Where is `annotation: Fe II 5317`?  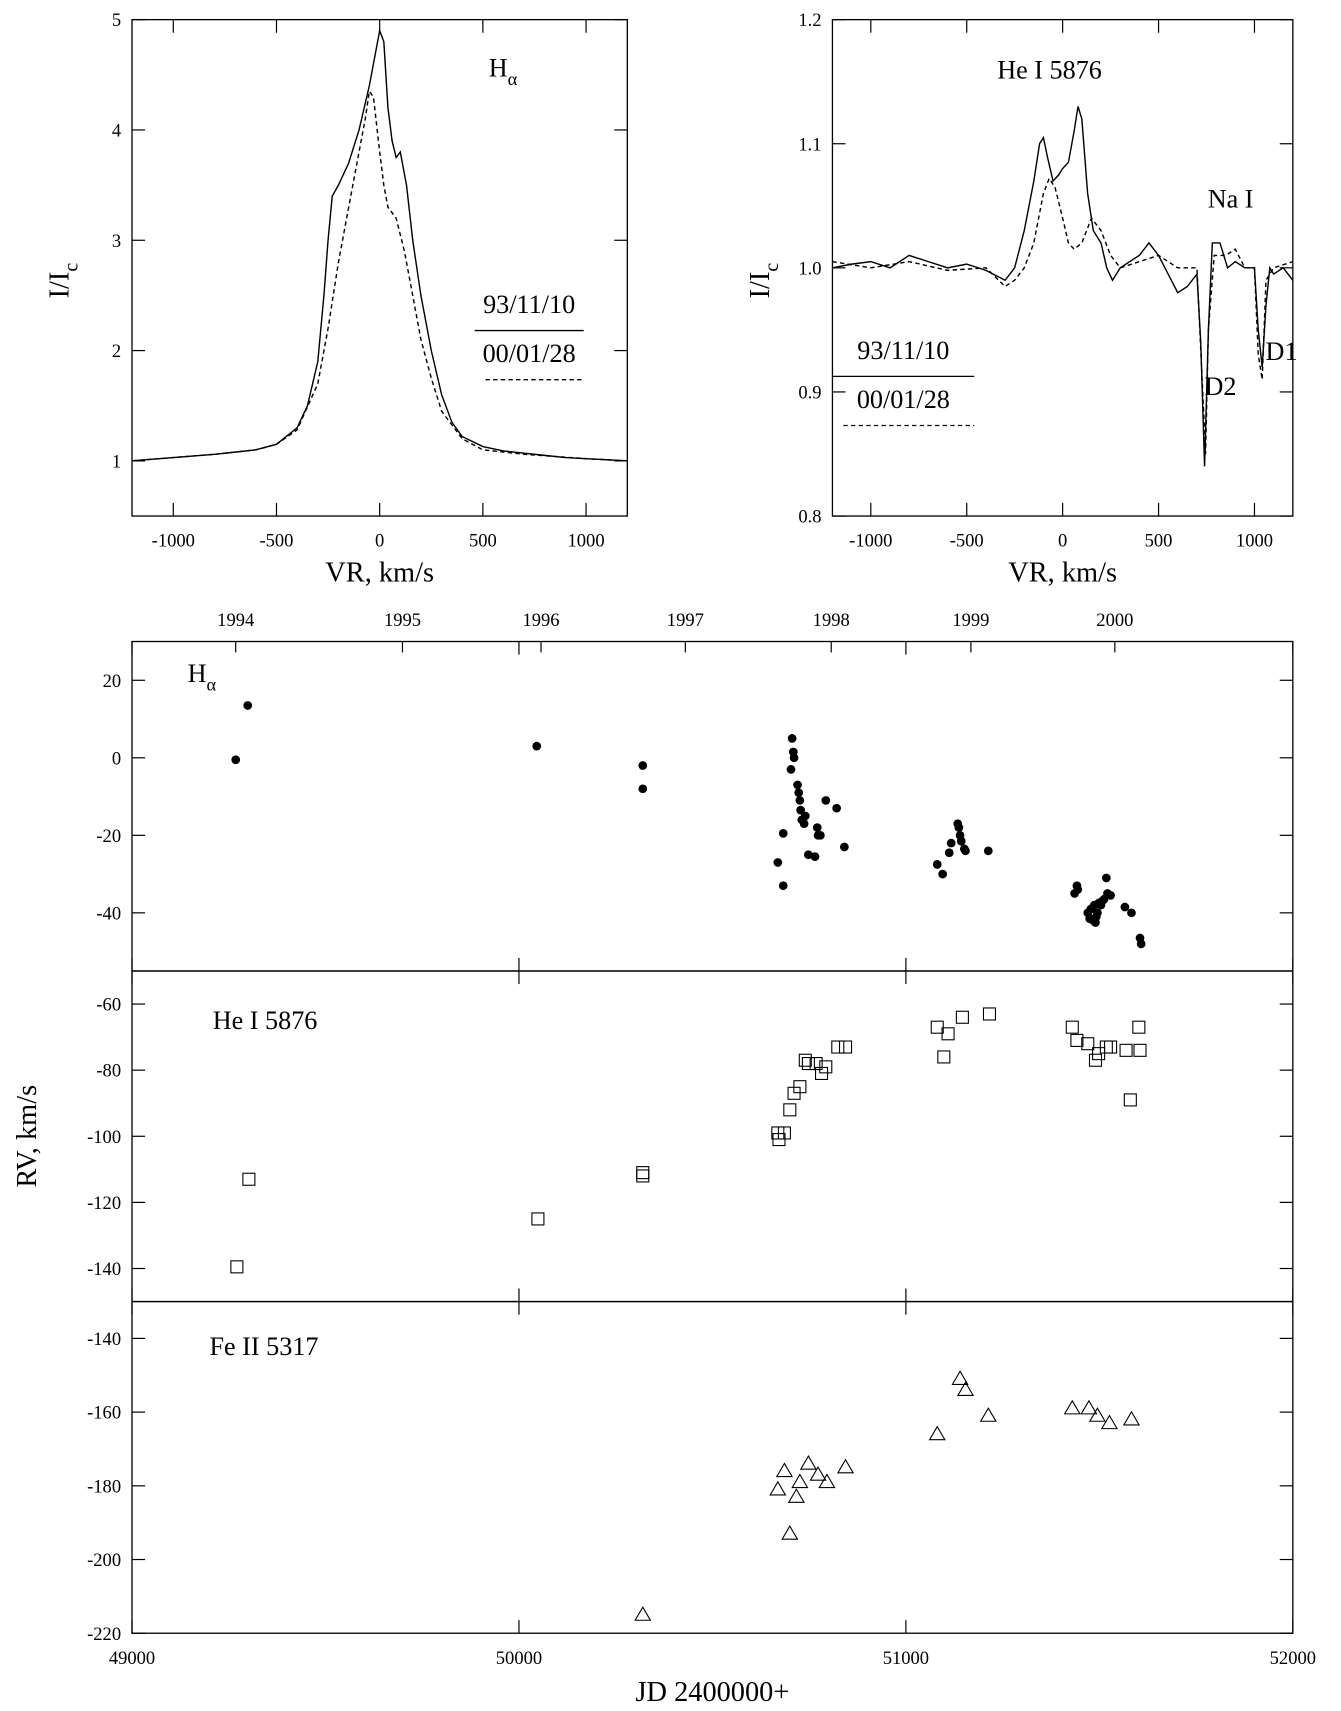 annotation: Fe II 5317 is located at coordinates (263, 1346).